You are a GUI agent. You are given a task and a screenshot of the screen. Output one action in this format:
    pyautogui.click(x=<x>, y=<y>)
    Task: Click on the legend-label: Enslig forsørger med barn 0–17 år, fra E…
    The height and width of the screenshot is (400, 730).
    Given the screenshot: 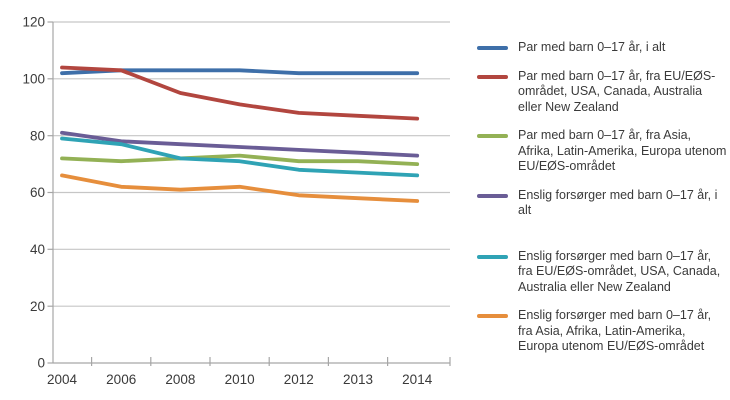 What is the action you would take?
    pyautogui.click(x=619, y=271)
    